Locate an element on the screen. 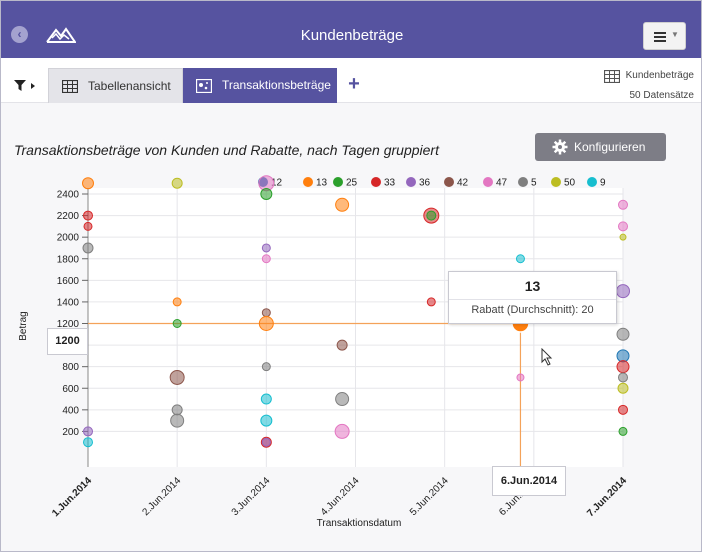 The image size is (702, 552). chevron-down-icon: ▼ is located at coordinates (675, 34).